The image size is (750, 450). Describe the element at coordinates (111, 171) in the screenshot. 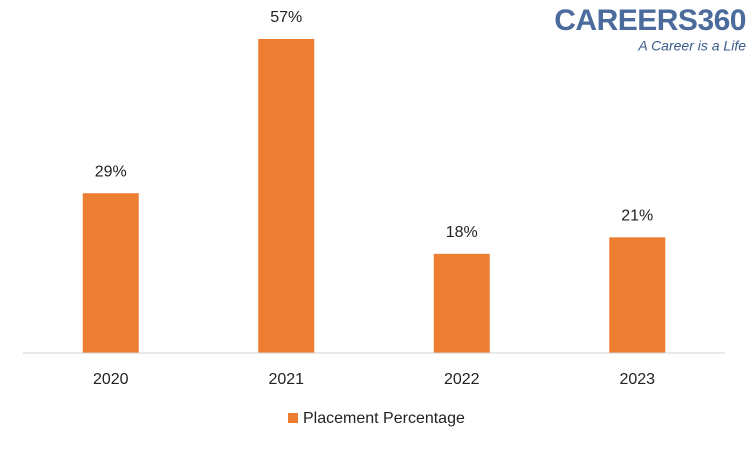

I see `data-label: 29%` at that location.